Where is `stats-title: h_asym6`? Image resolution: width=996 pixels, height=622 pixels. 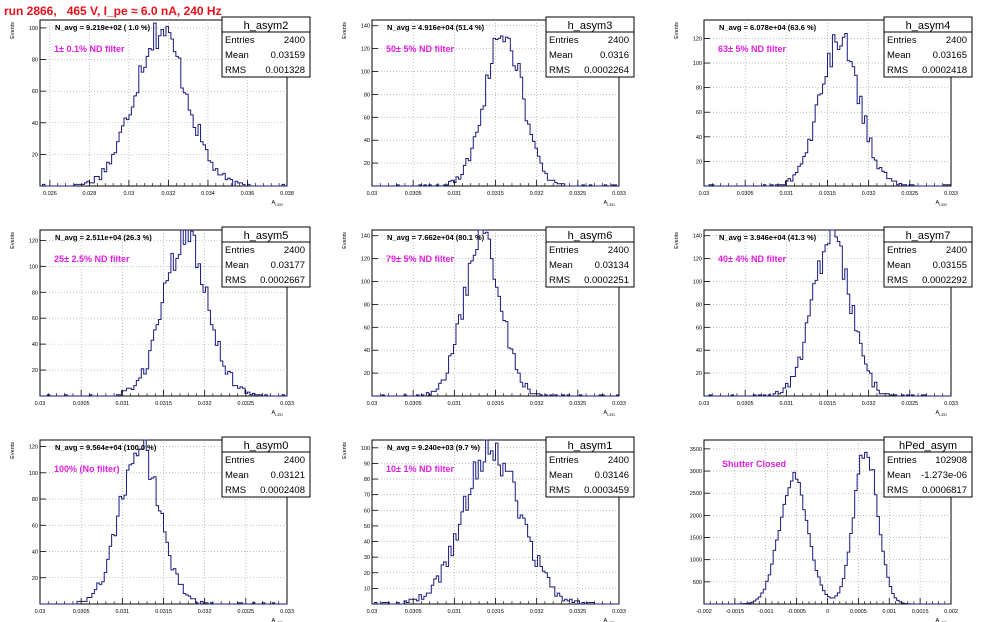
stats-title: h_asym6 is located at coordinates (590, 236).